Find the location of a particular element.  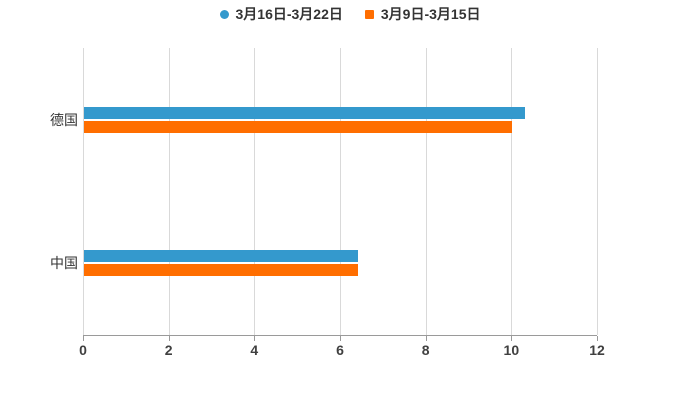

x-axis-tick-label: 8 is located at coordinates (425, 350).